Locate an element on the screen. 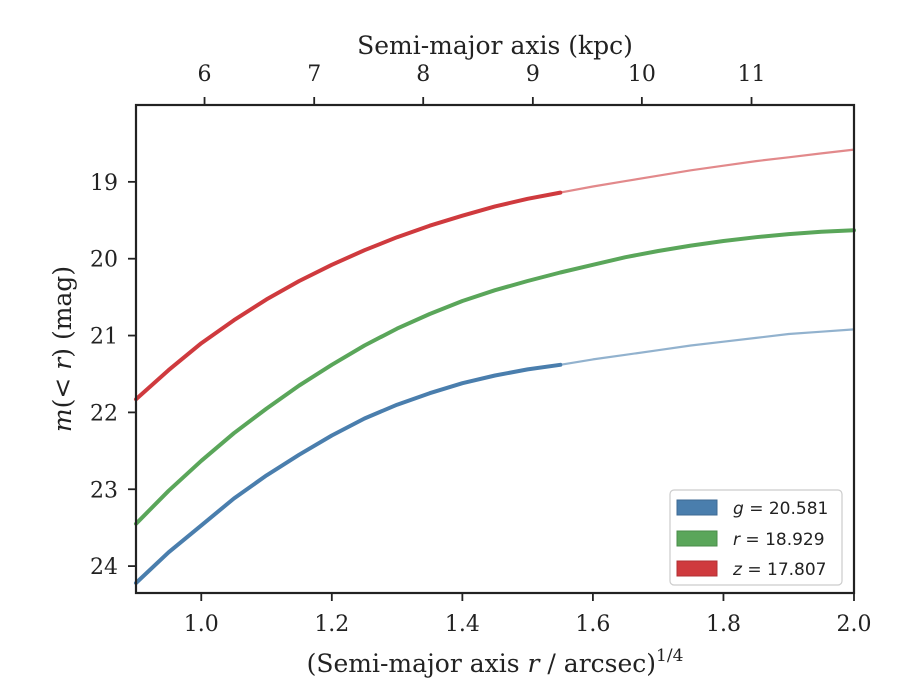 This screenshot has width=900, height=700. x-axis-title: (Semi-major axis r / arcsec)1/4 is located at coordinates (495, 662).